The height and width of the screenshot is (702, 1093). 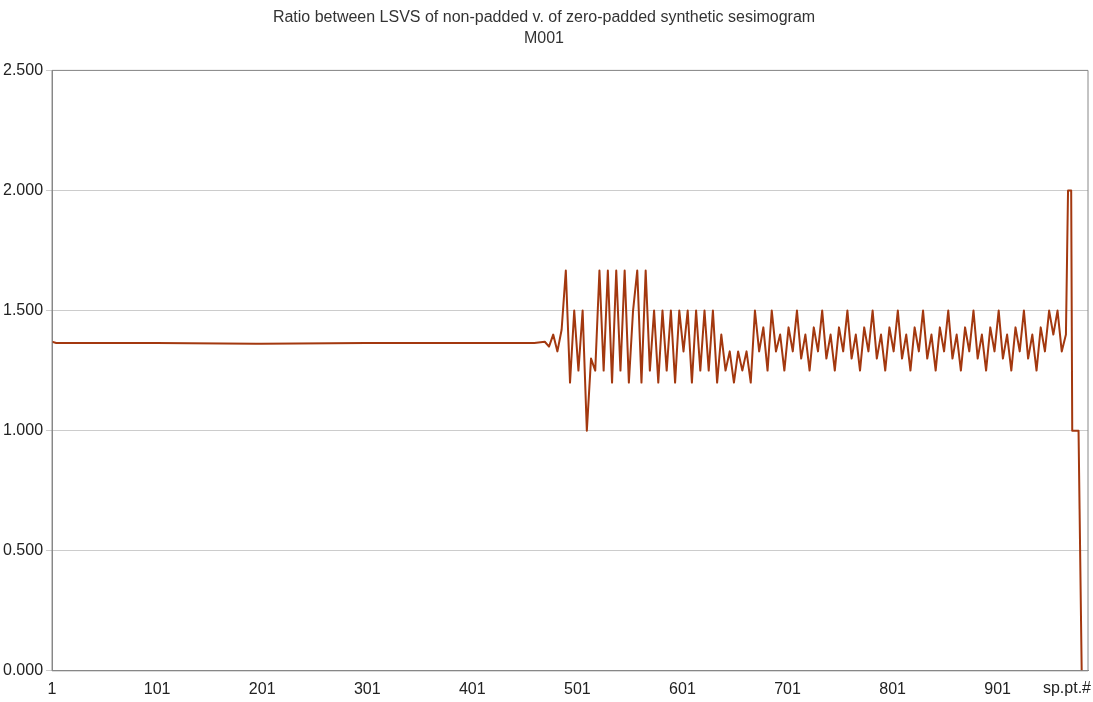 What do you see at coordinates (893, 688) in the screenshot?
I see `x-tick-label: 801` at bounding box center [893, 688].